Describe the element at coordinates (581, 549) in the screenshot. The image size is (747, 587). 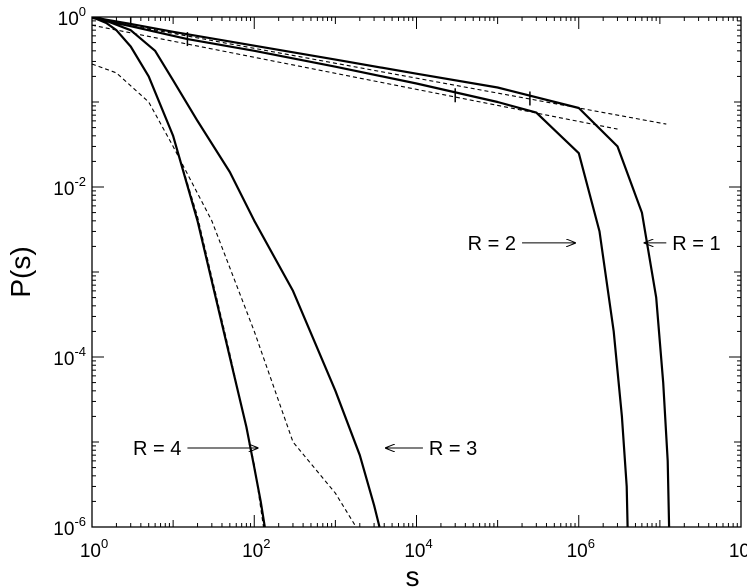
I see `x-tick-label: 10⁶` at that location.